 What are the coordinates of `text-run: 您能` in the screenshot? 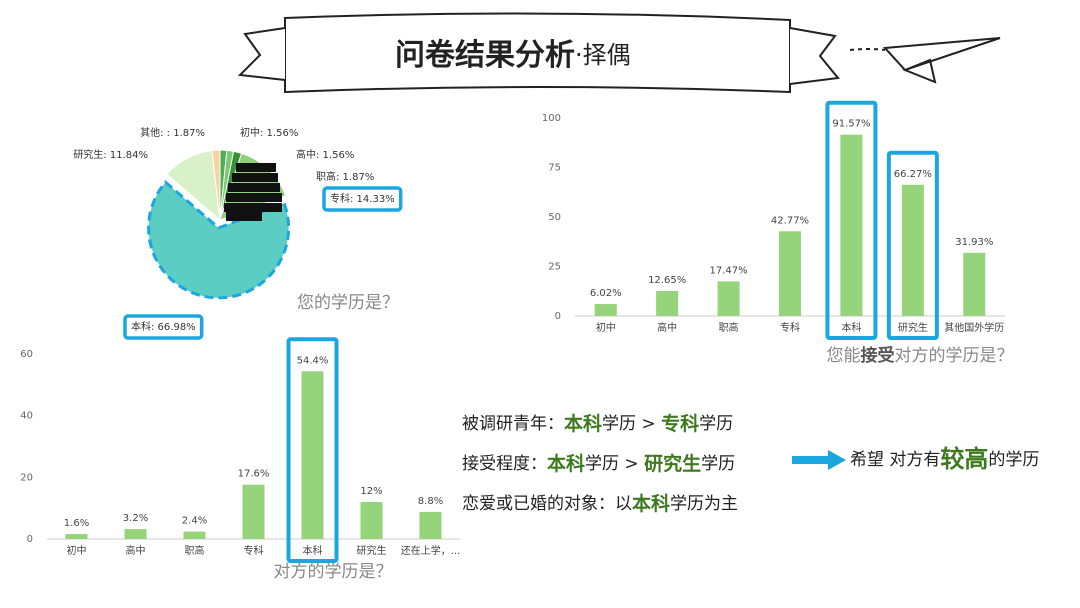 It's located at (844, 356).